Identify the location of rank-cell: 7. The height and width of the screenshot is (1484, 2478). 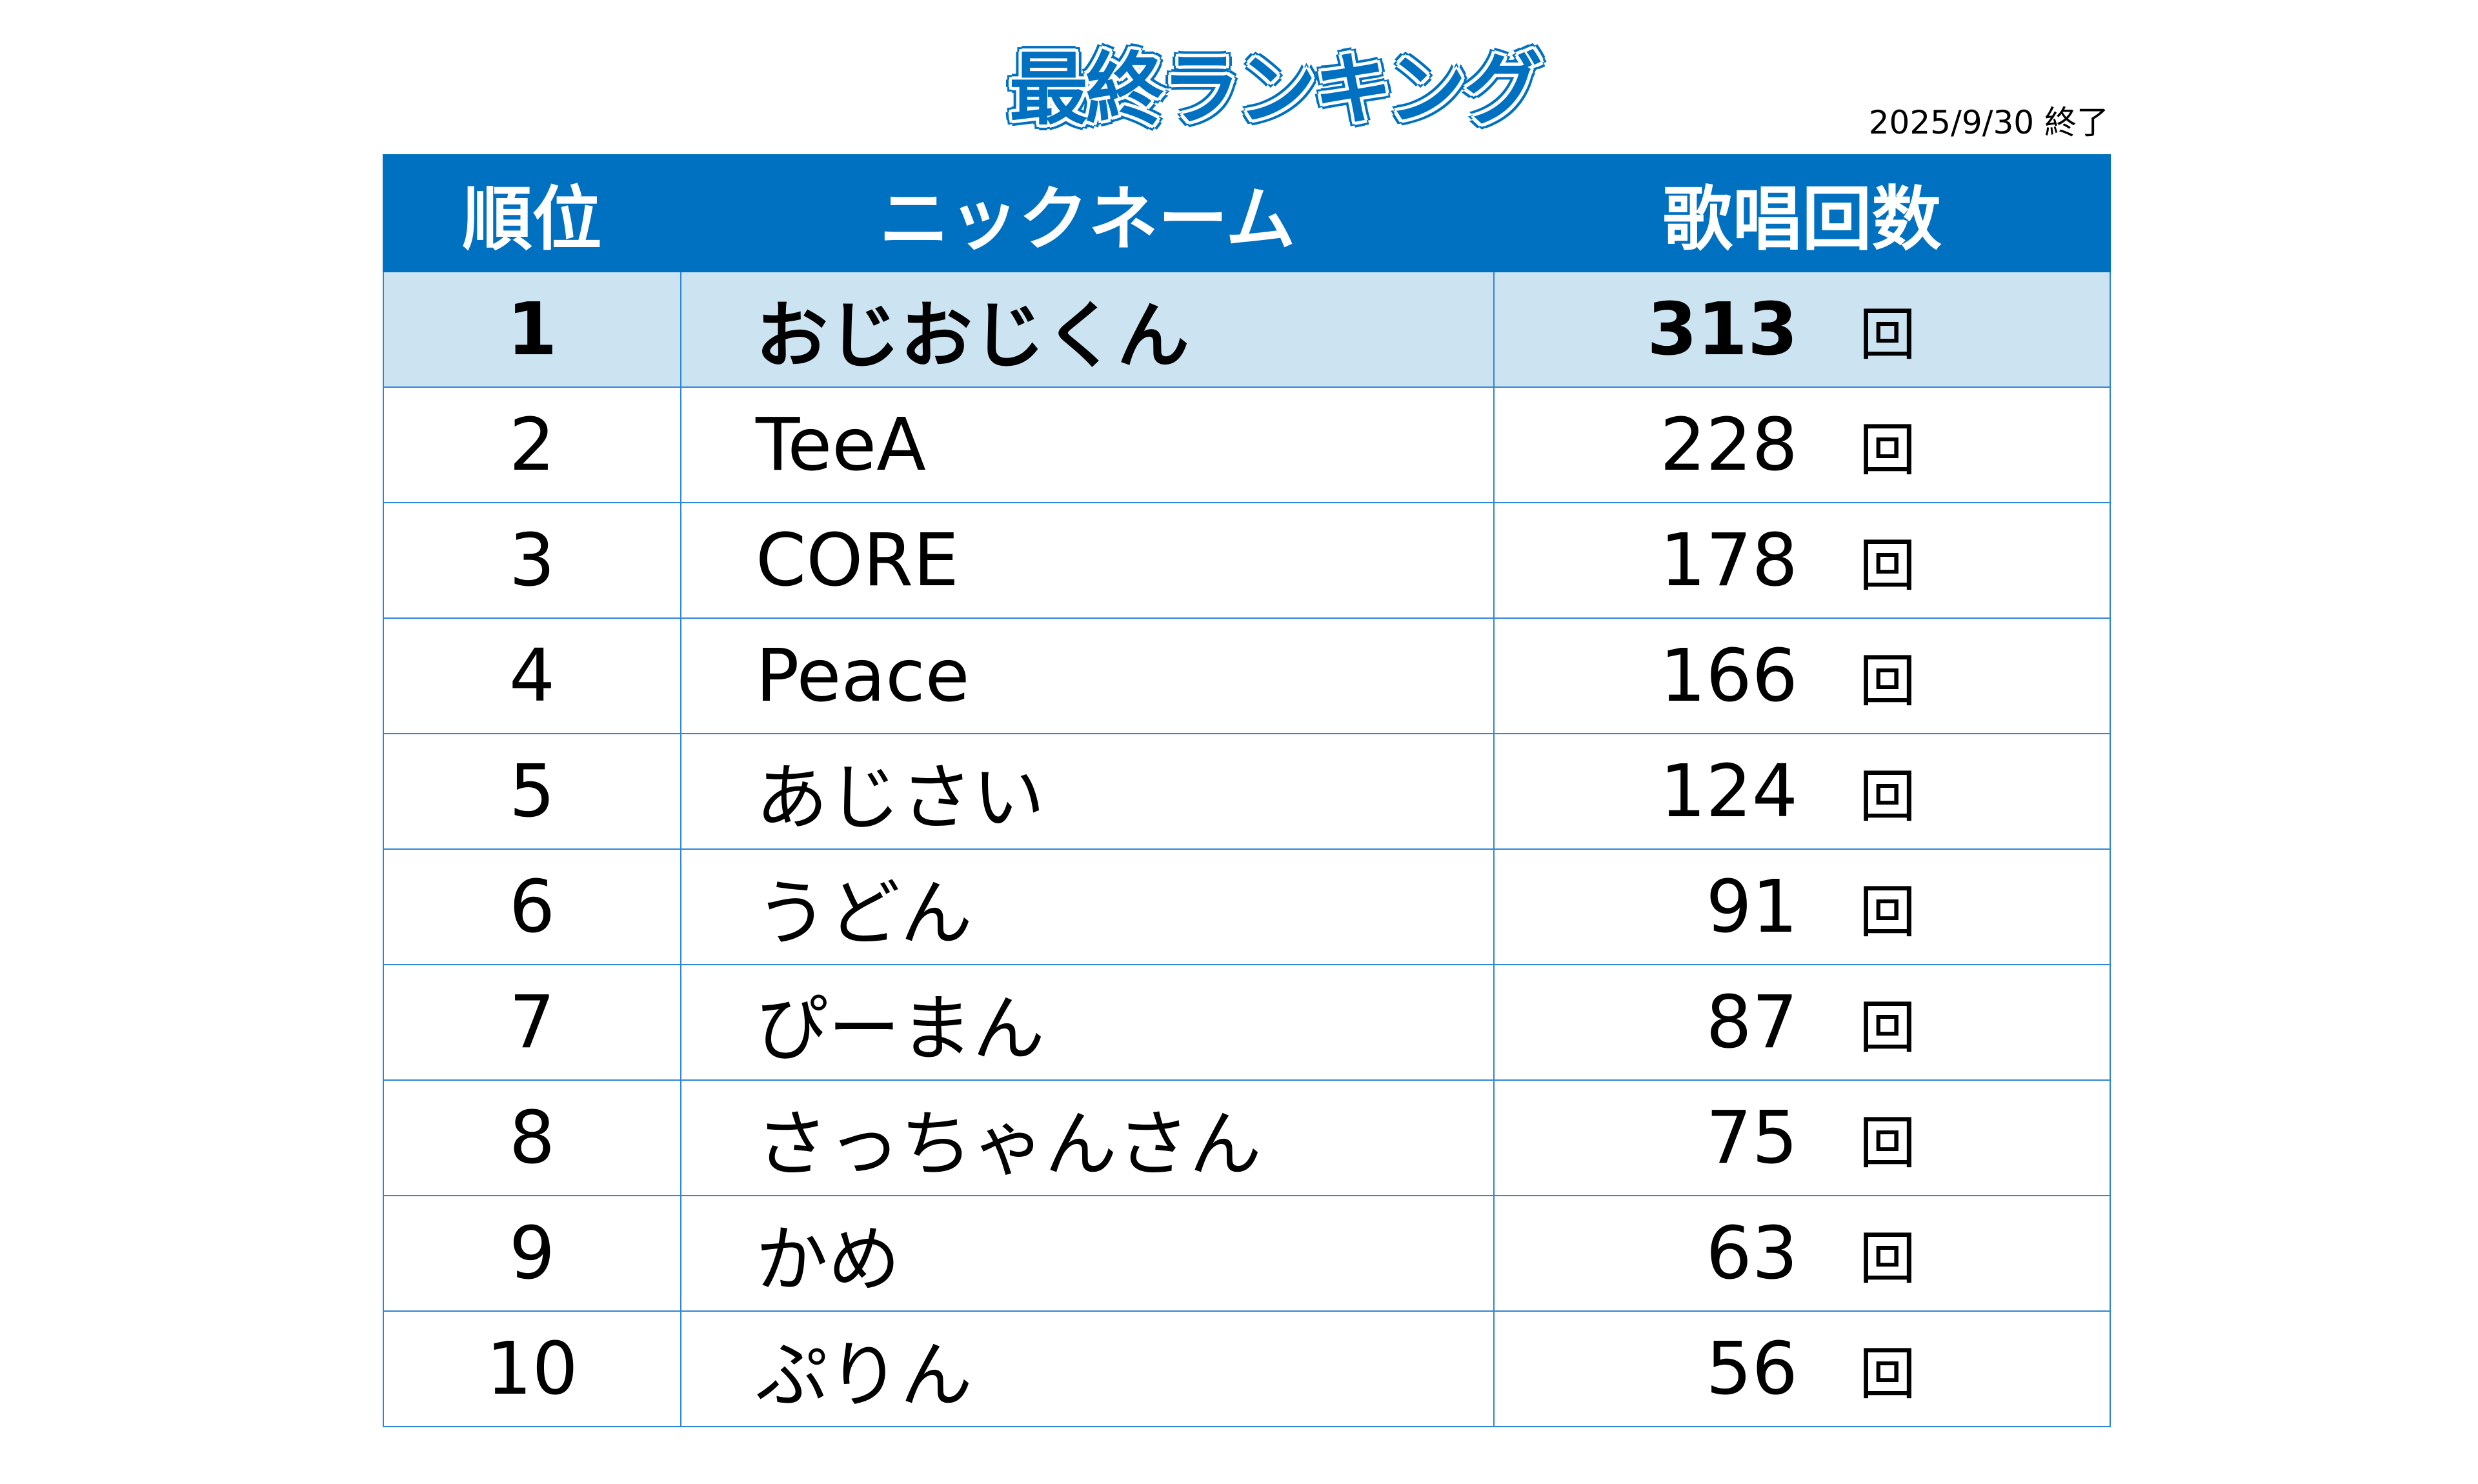
(532, 1023).